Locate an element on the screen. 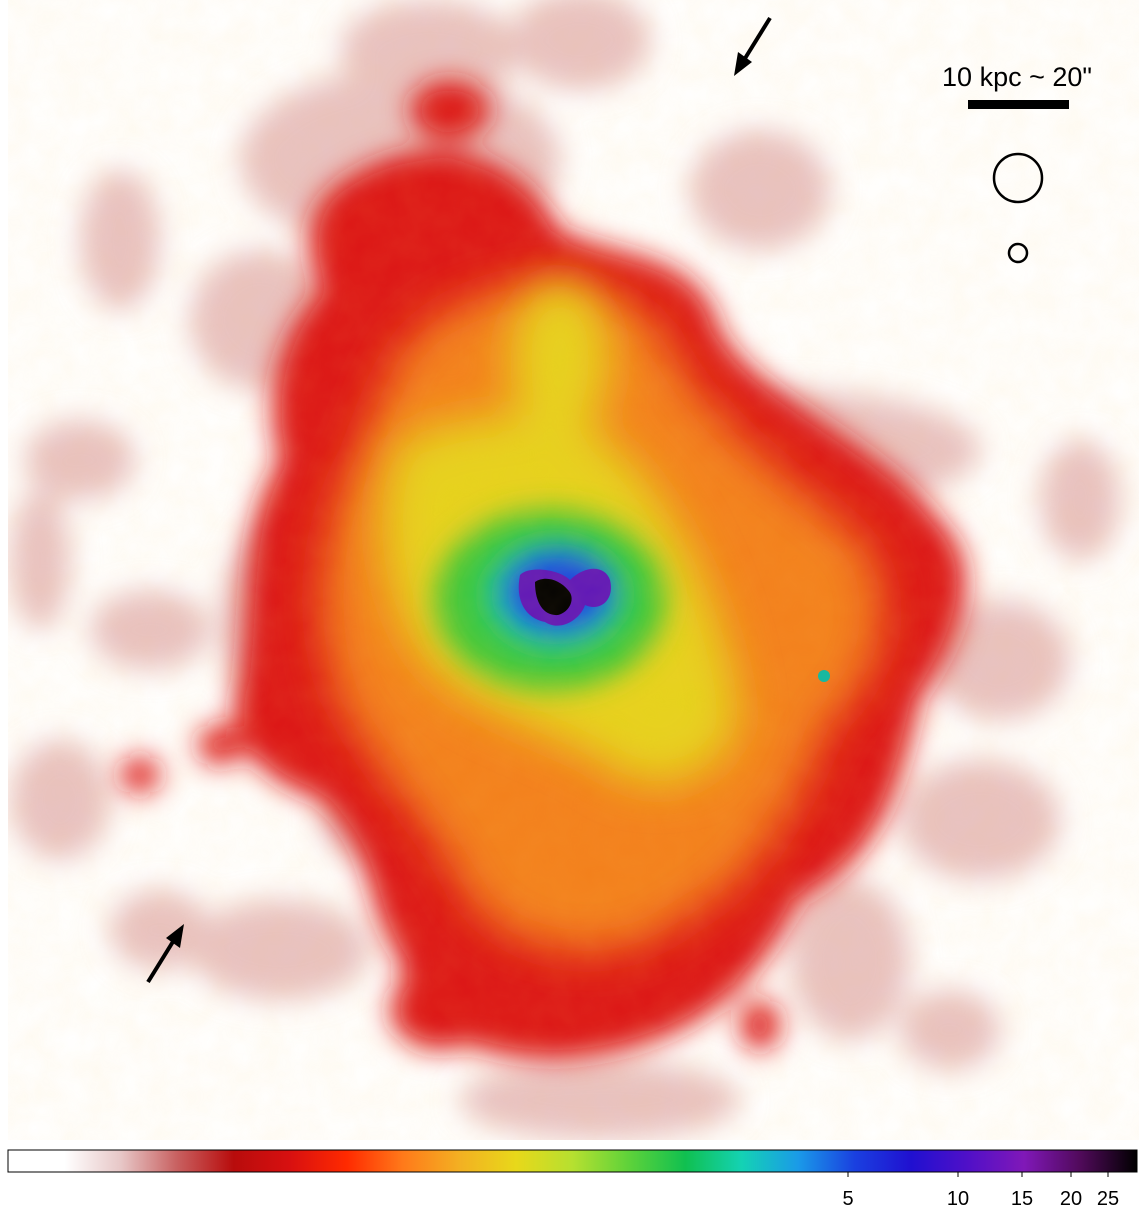 The height and width of the screenshot is (1213, 1139). small-beam-circle is located at coordinates (1018, 253).